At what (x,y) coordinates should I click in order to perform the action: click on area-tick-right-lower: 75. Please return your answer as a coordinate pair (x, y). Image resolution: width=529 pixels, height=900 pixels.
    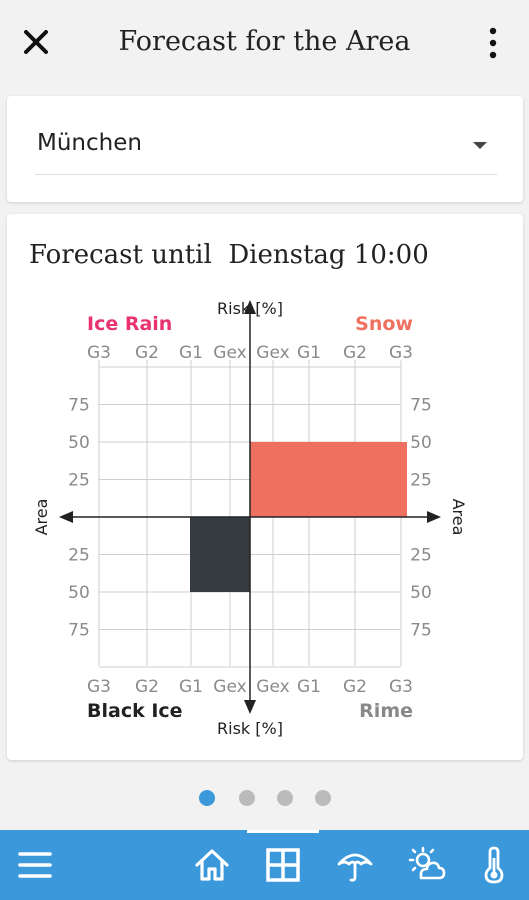
    Looking at the image, I should click on (421, 631).